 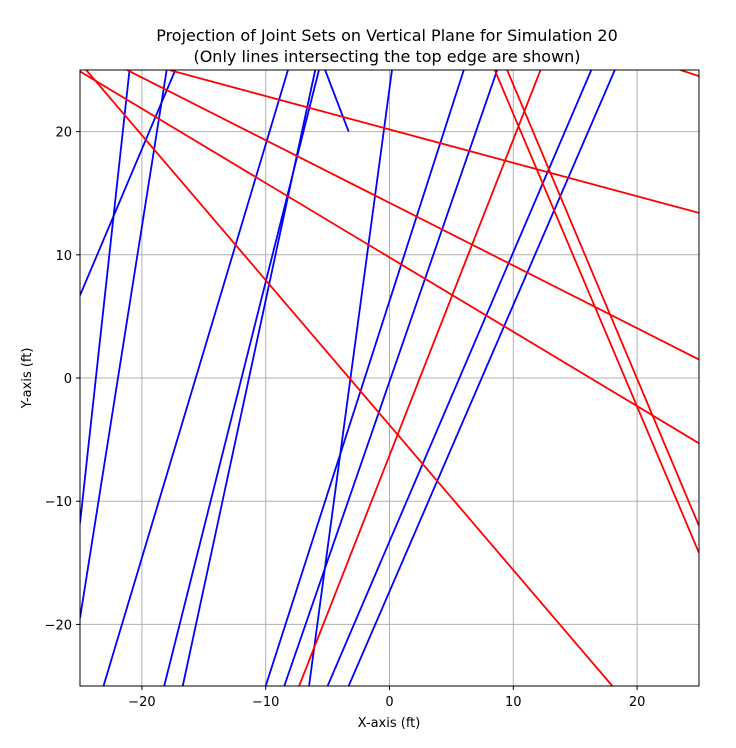 What do you see at coordinates (63, 133) in the screenshot?
I see `y-tick-label: 20` at bounding box center [63, 133].